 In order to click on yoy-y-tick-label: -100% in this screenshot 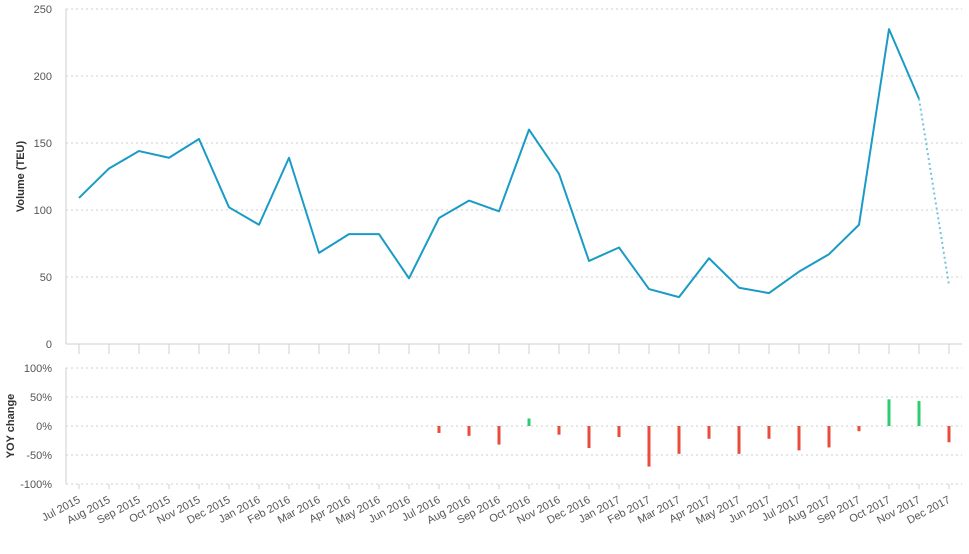, I will do `click(36, 485)`.